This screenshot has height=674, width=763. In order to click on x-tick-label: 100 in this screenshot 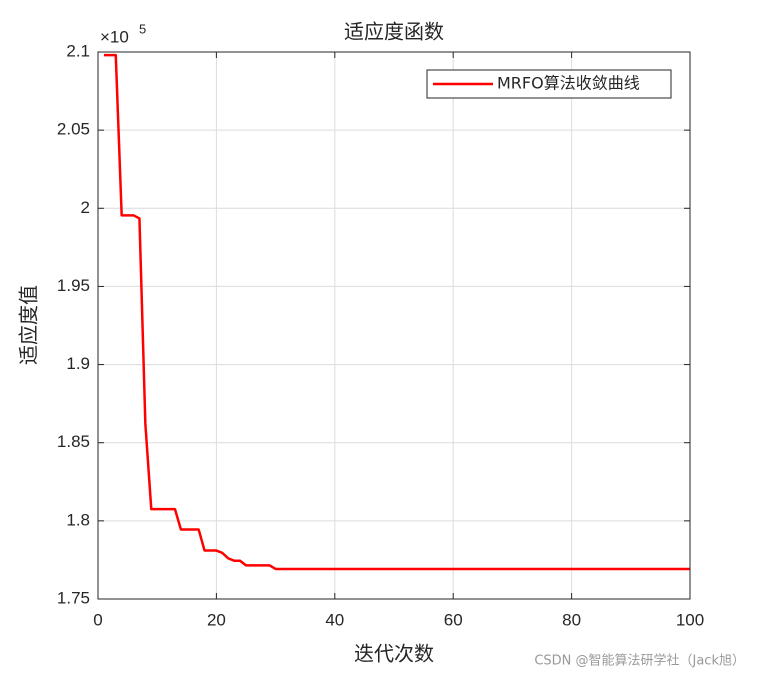, I will do `click(690, 619)`.